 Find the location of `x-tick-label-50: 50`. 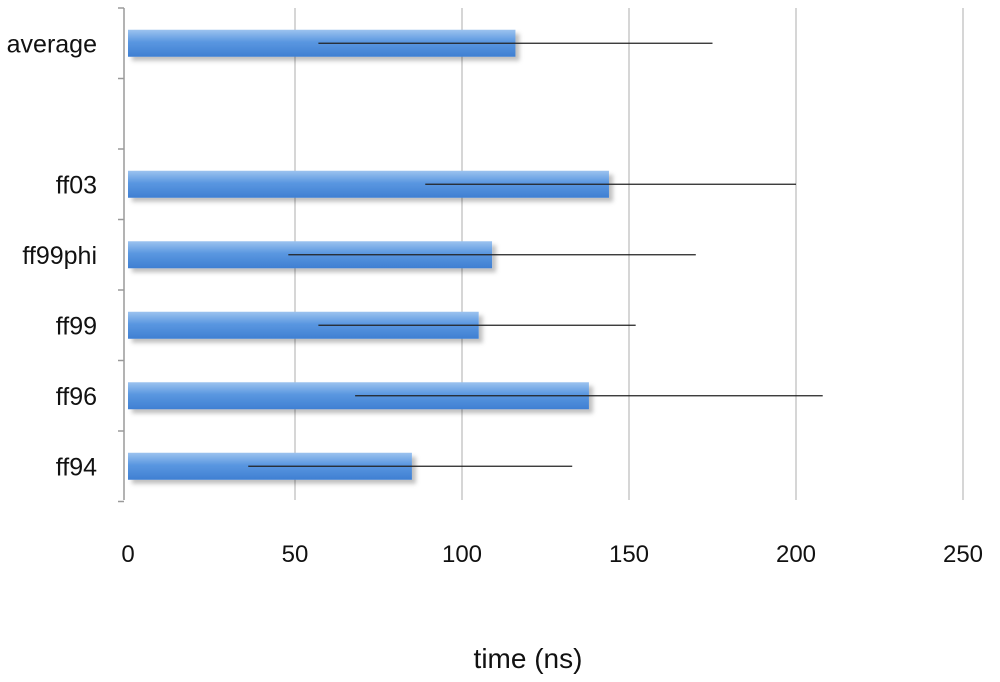

x-tick-label-50: 50 is located at coordinates (295, 554).